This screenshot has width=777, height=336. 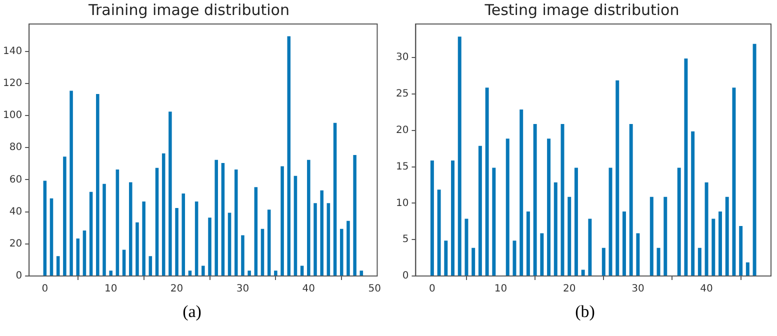 What do you see at coordinates (402, 203) in the screenshot?
I see `y-tick-label: 10` at bounding box center [402, 203].